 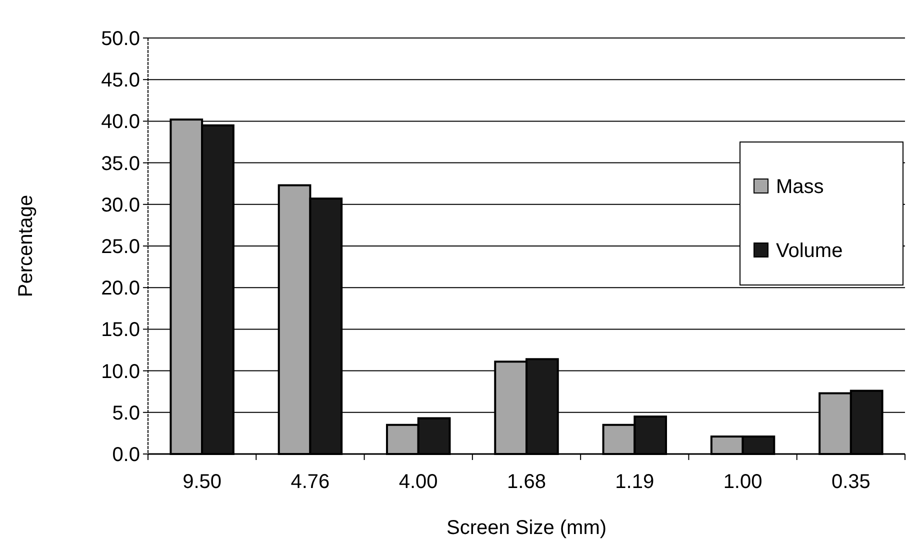 I want to click on y-tick-label: 35.0, so click(x=120, y=163).